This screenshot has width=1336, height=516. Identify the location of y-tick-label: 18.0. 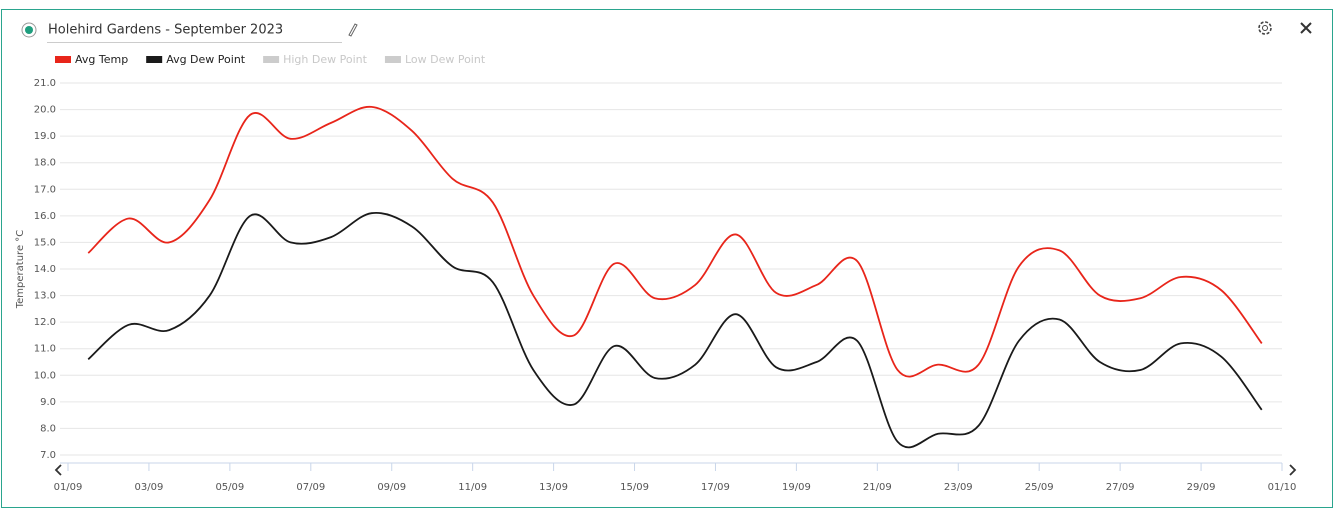
(45, 163).